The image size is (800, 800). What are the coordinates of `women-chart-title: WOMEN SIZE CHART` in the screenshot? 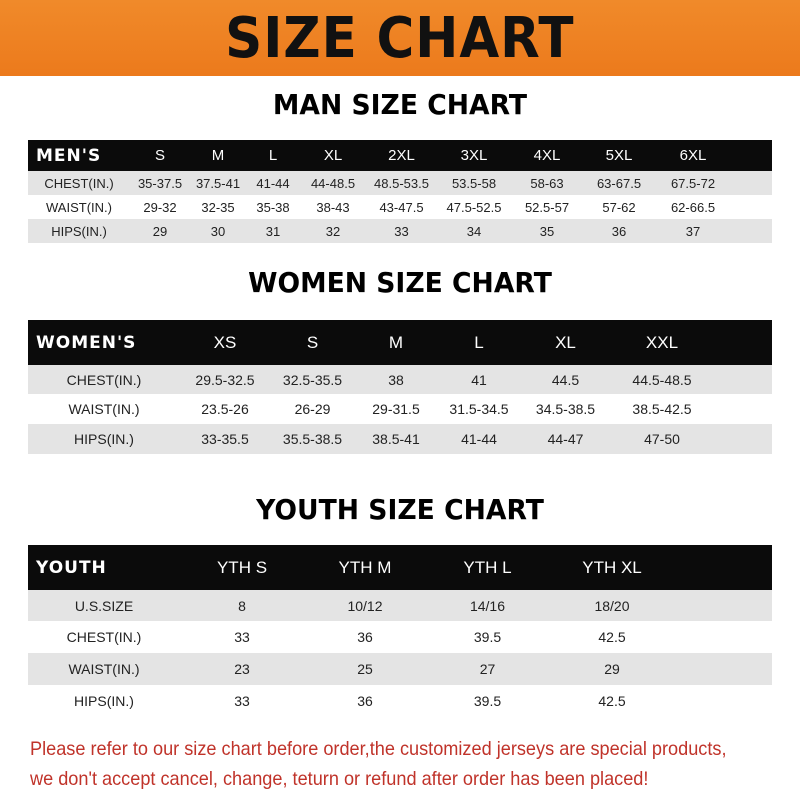 It's located at (400, 282).